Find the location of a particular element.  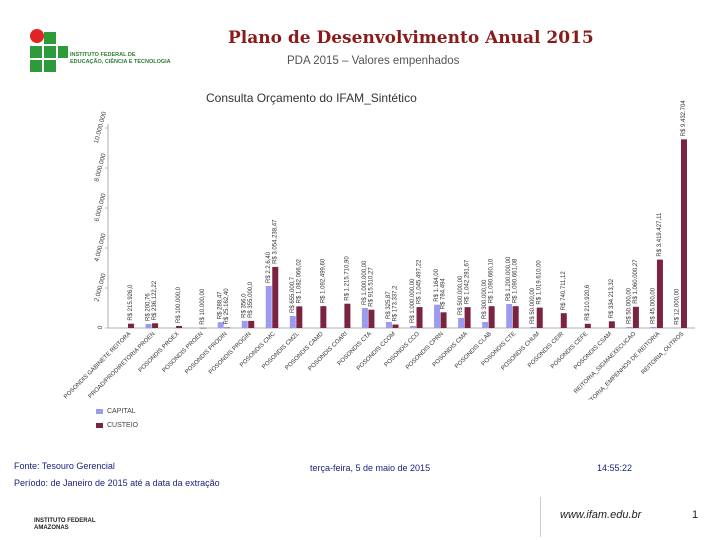

x-tick-label: REITORIA_OUTROS is located at coordinates (663, 353).